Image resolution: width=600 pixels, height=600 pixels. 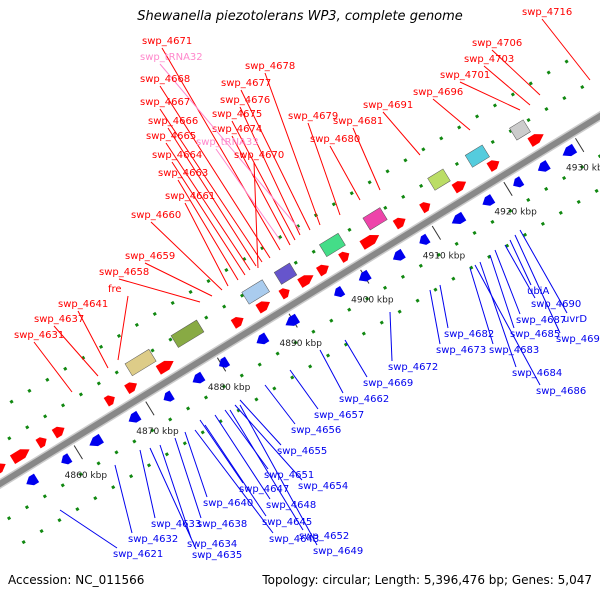 What do you see at coordinates (59, 319) in the screenshot?
I see `gene-label-swp_4637: swp_4637` at bounding box center [59, 319].